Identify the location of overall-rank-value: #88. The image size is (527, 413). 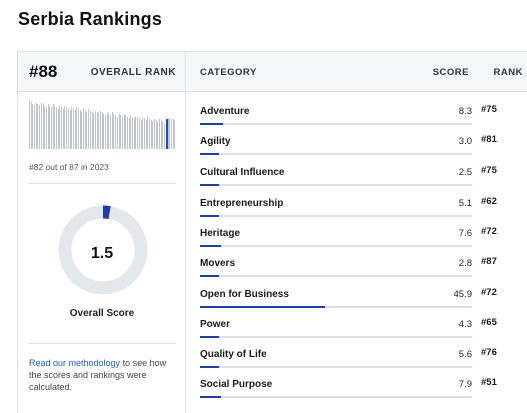
(43, 71).